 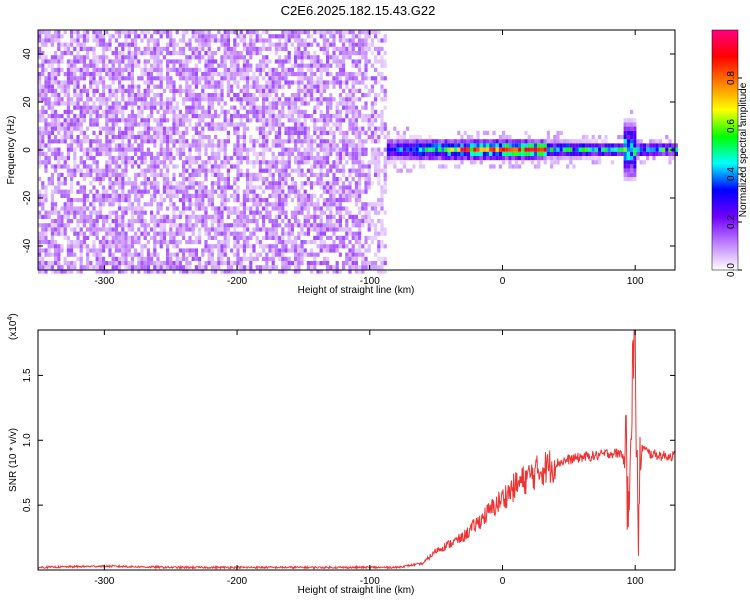 I want to click on colorbar-tick-label: 0.6, so click(x=731, y=126).